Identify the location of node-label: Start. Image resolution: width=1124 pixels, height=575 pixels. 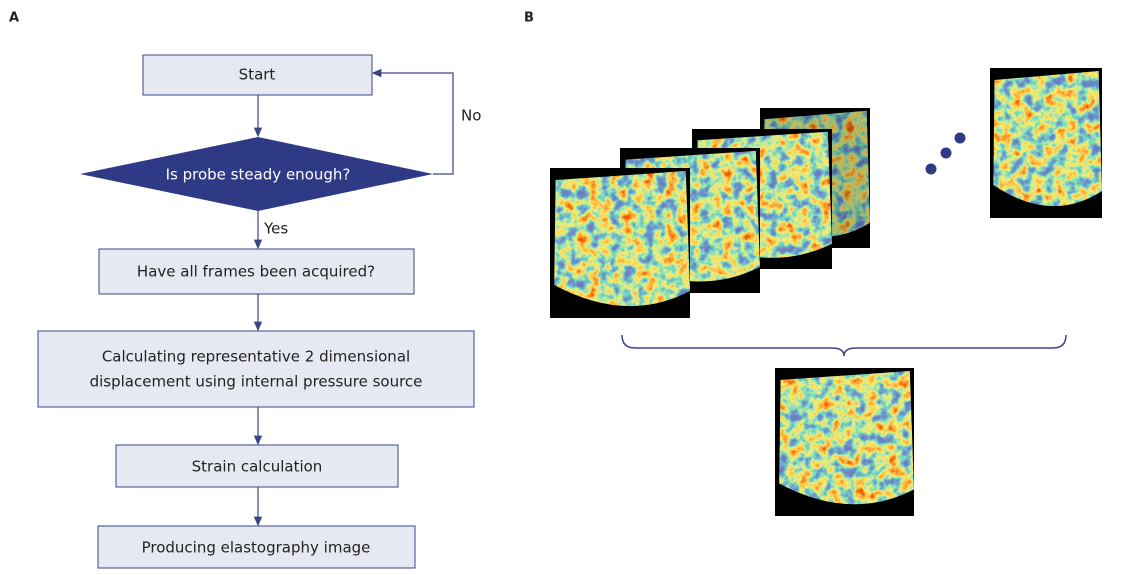
(257, 75).